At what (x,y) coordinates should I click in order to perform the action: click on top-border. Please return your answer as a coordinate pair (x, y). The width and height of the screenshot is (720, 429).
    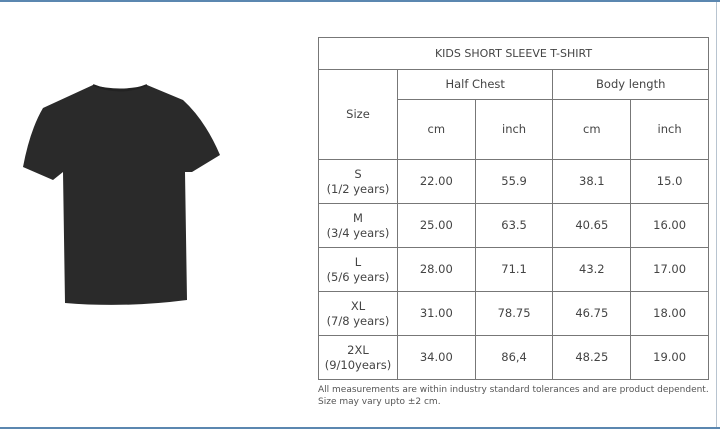
    Looking at the image, I should click on (360, 1).